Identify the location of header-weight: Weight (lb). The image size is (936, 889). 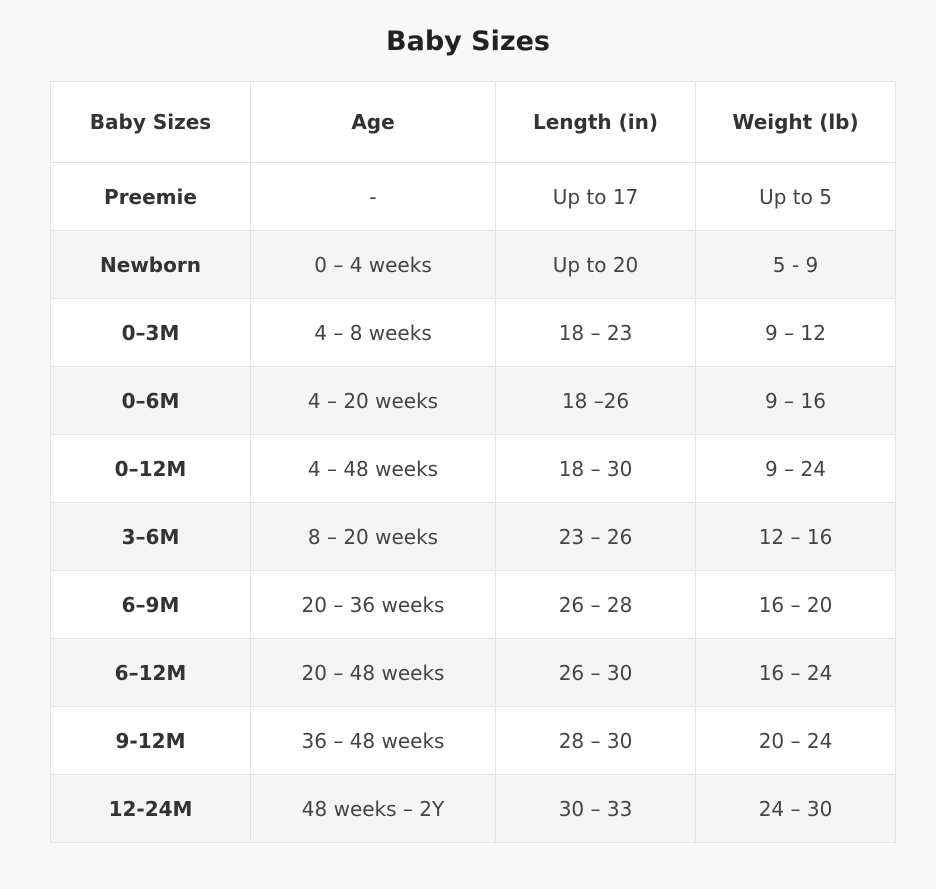
(795, 122).